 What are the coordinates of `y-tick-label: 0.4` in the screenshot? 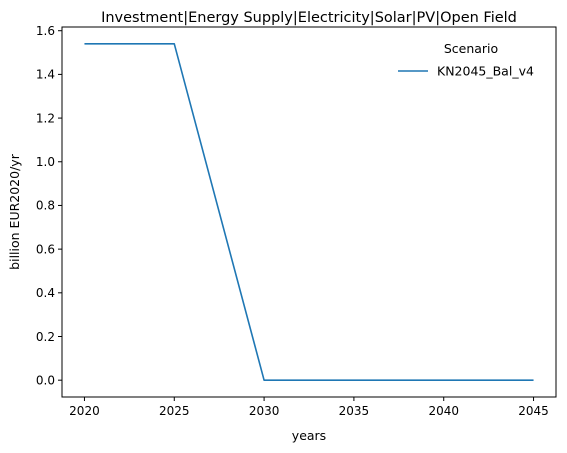 It's located at (45, 293).